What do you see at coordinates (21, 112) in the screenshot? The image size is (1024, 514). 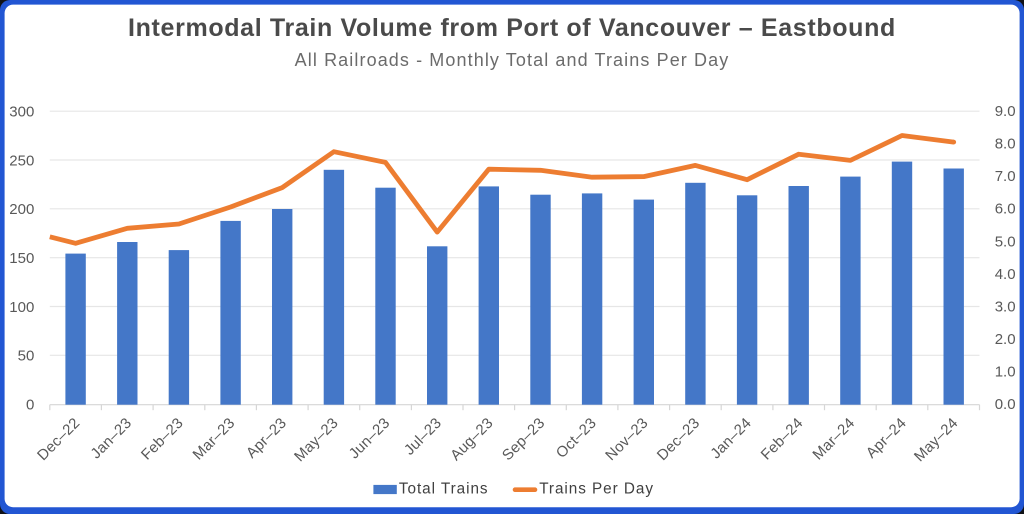 I see `svg-text: 300` at bounding box center [21, 112].